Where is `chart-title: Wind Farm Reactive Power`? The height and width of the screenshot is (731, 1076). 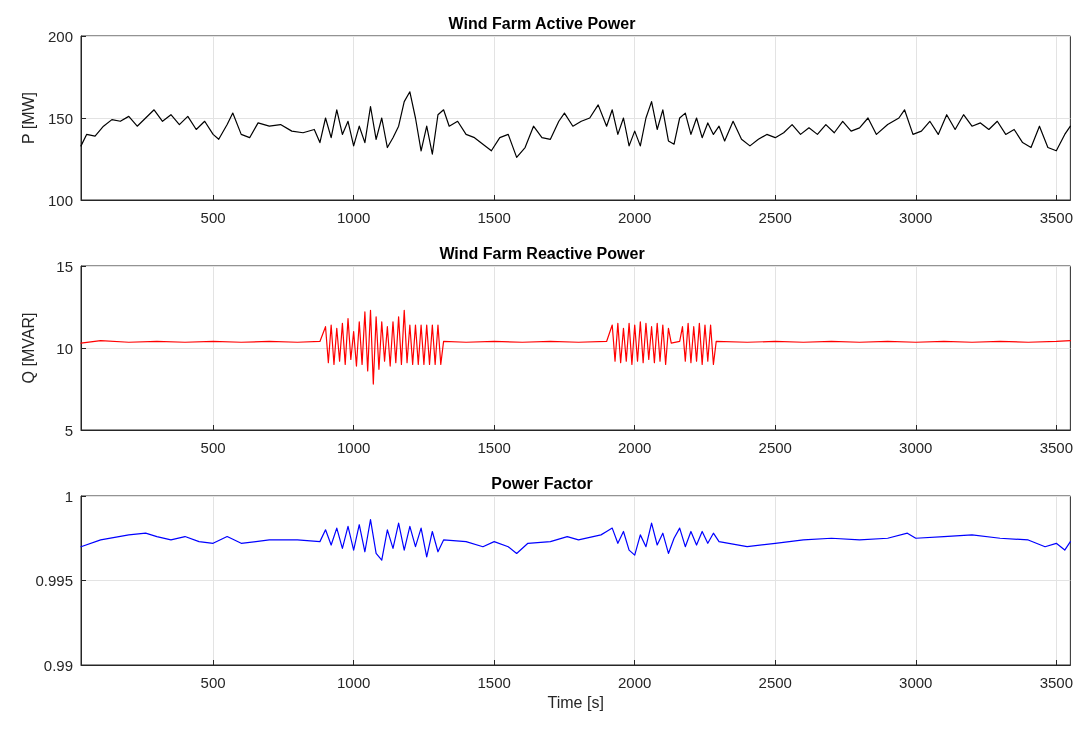 chart-title: Wind Farm Reactive Power is located at coordinates (542, 253).